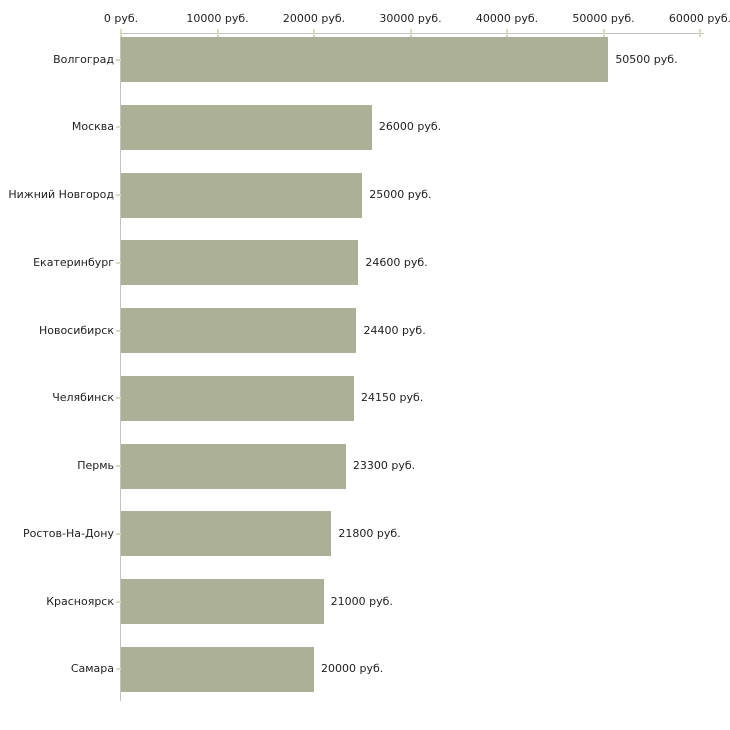 The height and width of the screenshot is (730, 730). I want to click on x-axis-tick-label: 30000 руб., so click(410, 18).